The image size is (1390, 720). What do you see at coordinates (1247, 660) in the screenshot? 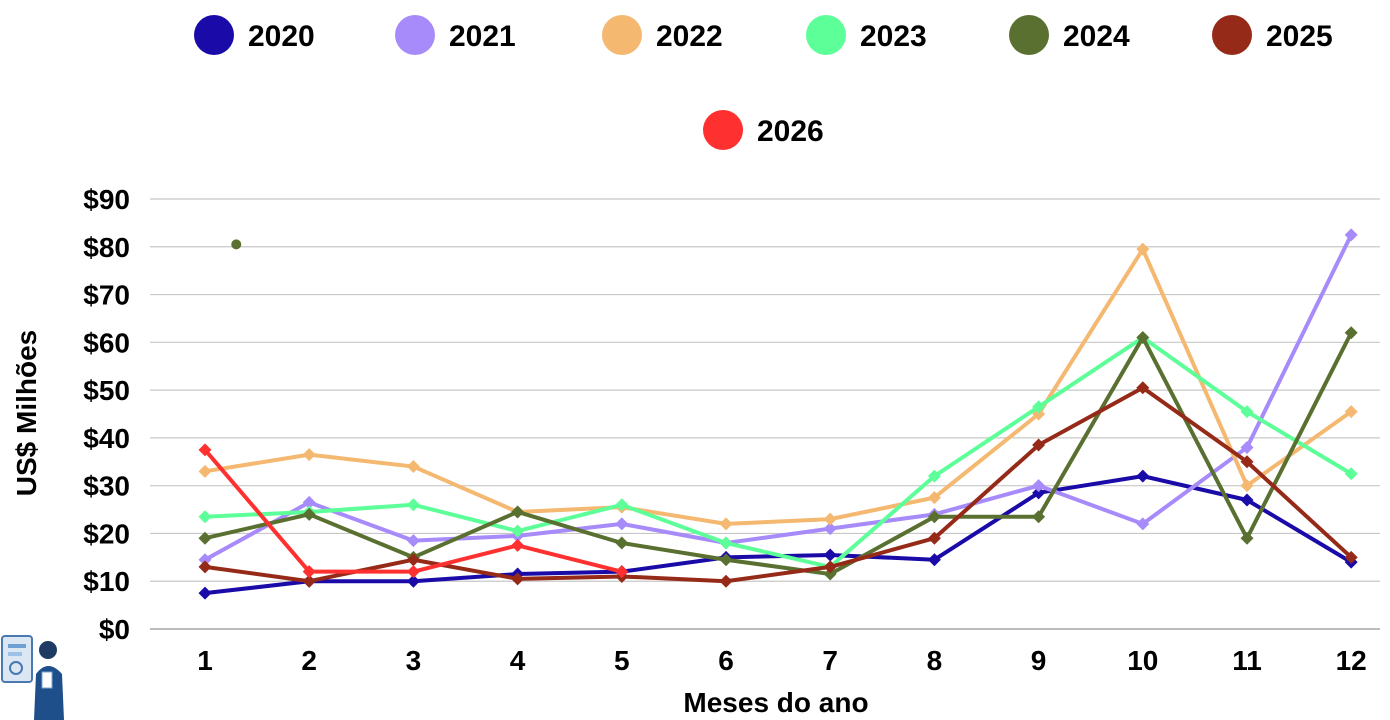
I see `x-tick-label: 11` at bounding box center [1247, 660].